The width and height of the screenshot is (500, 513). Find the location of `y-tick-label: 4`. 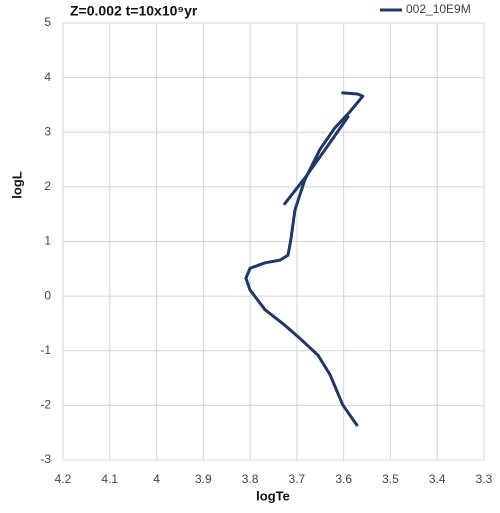

y-tick-label: 4 is located at coordinates (47, 77).